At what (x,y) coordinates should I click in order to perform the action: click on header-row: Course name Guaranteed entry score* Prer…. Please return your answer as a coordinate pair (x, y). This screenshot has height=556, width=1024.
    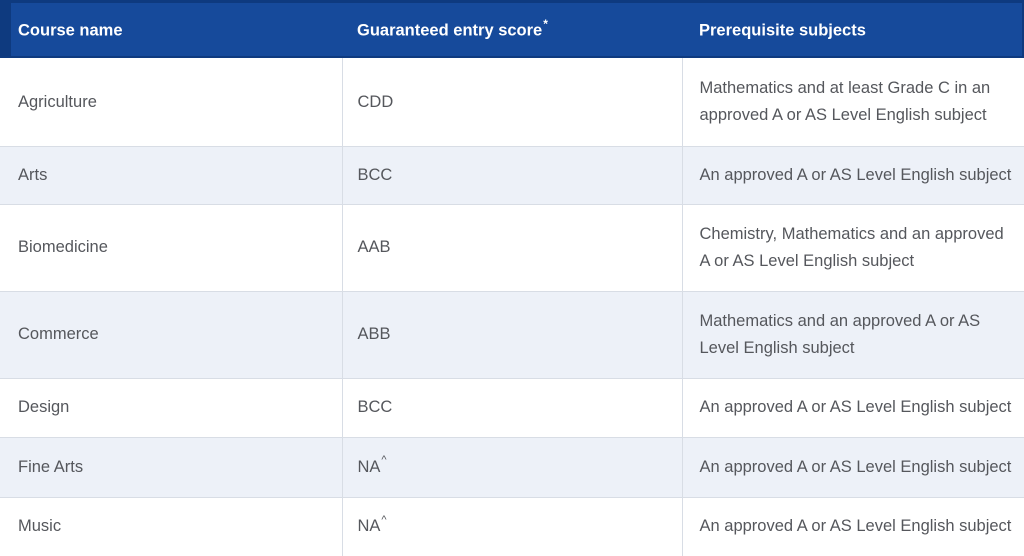
    Looking at the image, I should click on (512, 29).